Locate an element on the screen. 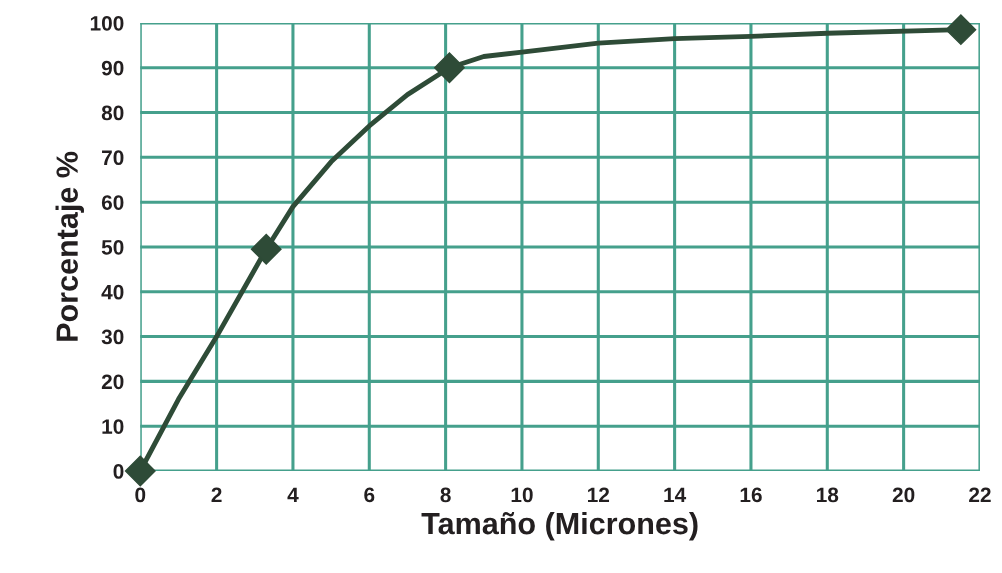  x-tick-label: 8 is located at coordinates (445, 495).